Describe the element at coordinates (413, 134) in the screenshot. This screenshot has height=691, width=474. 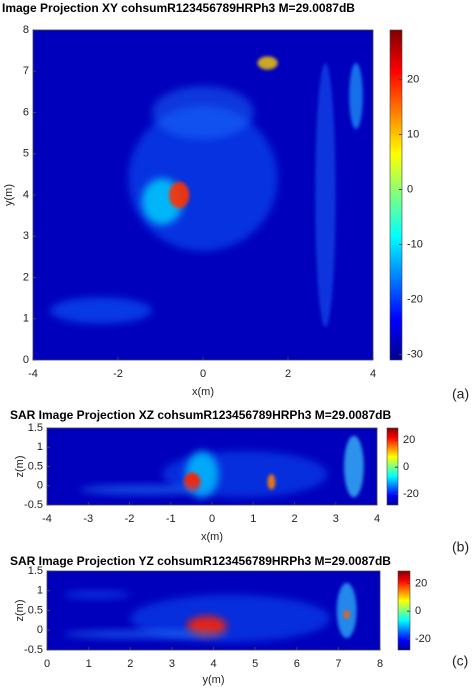
I see `colorbar-tick-label: 10` at that location.